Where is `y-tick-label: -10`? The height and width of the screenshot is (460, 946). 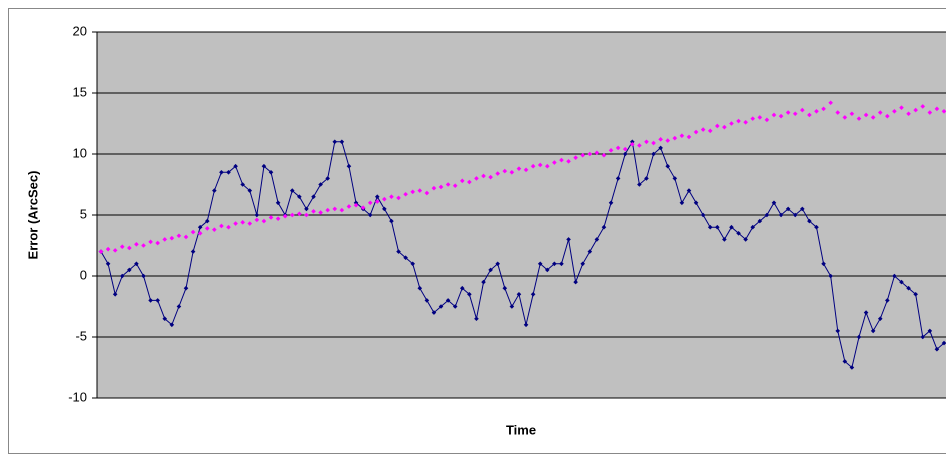
y-tick-label: -10 is located at coordinates (77, 396).